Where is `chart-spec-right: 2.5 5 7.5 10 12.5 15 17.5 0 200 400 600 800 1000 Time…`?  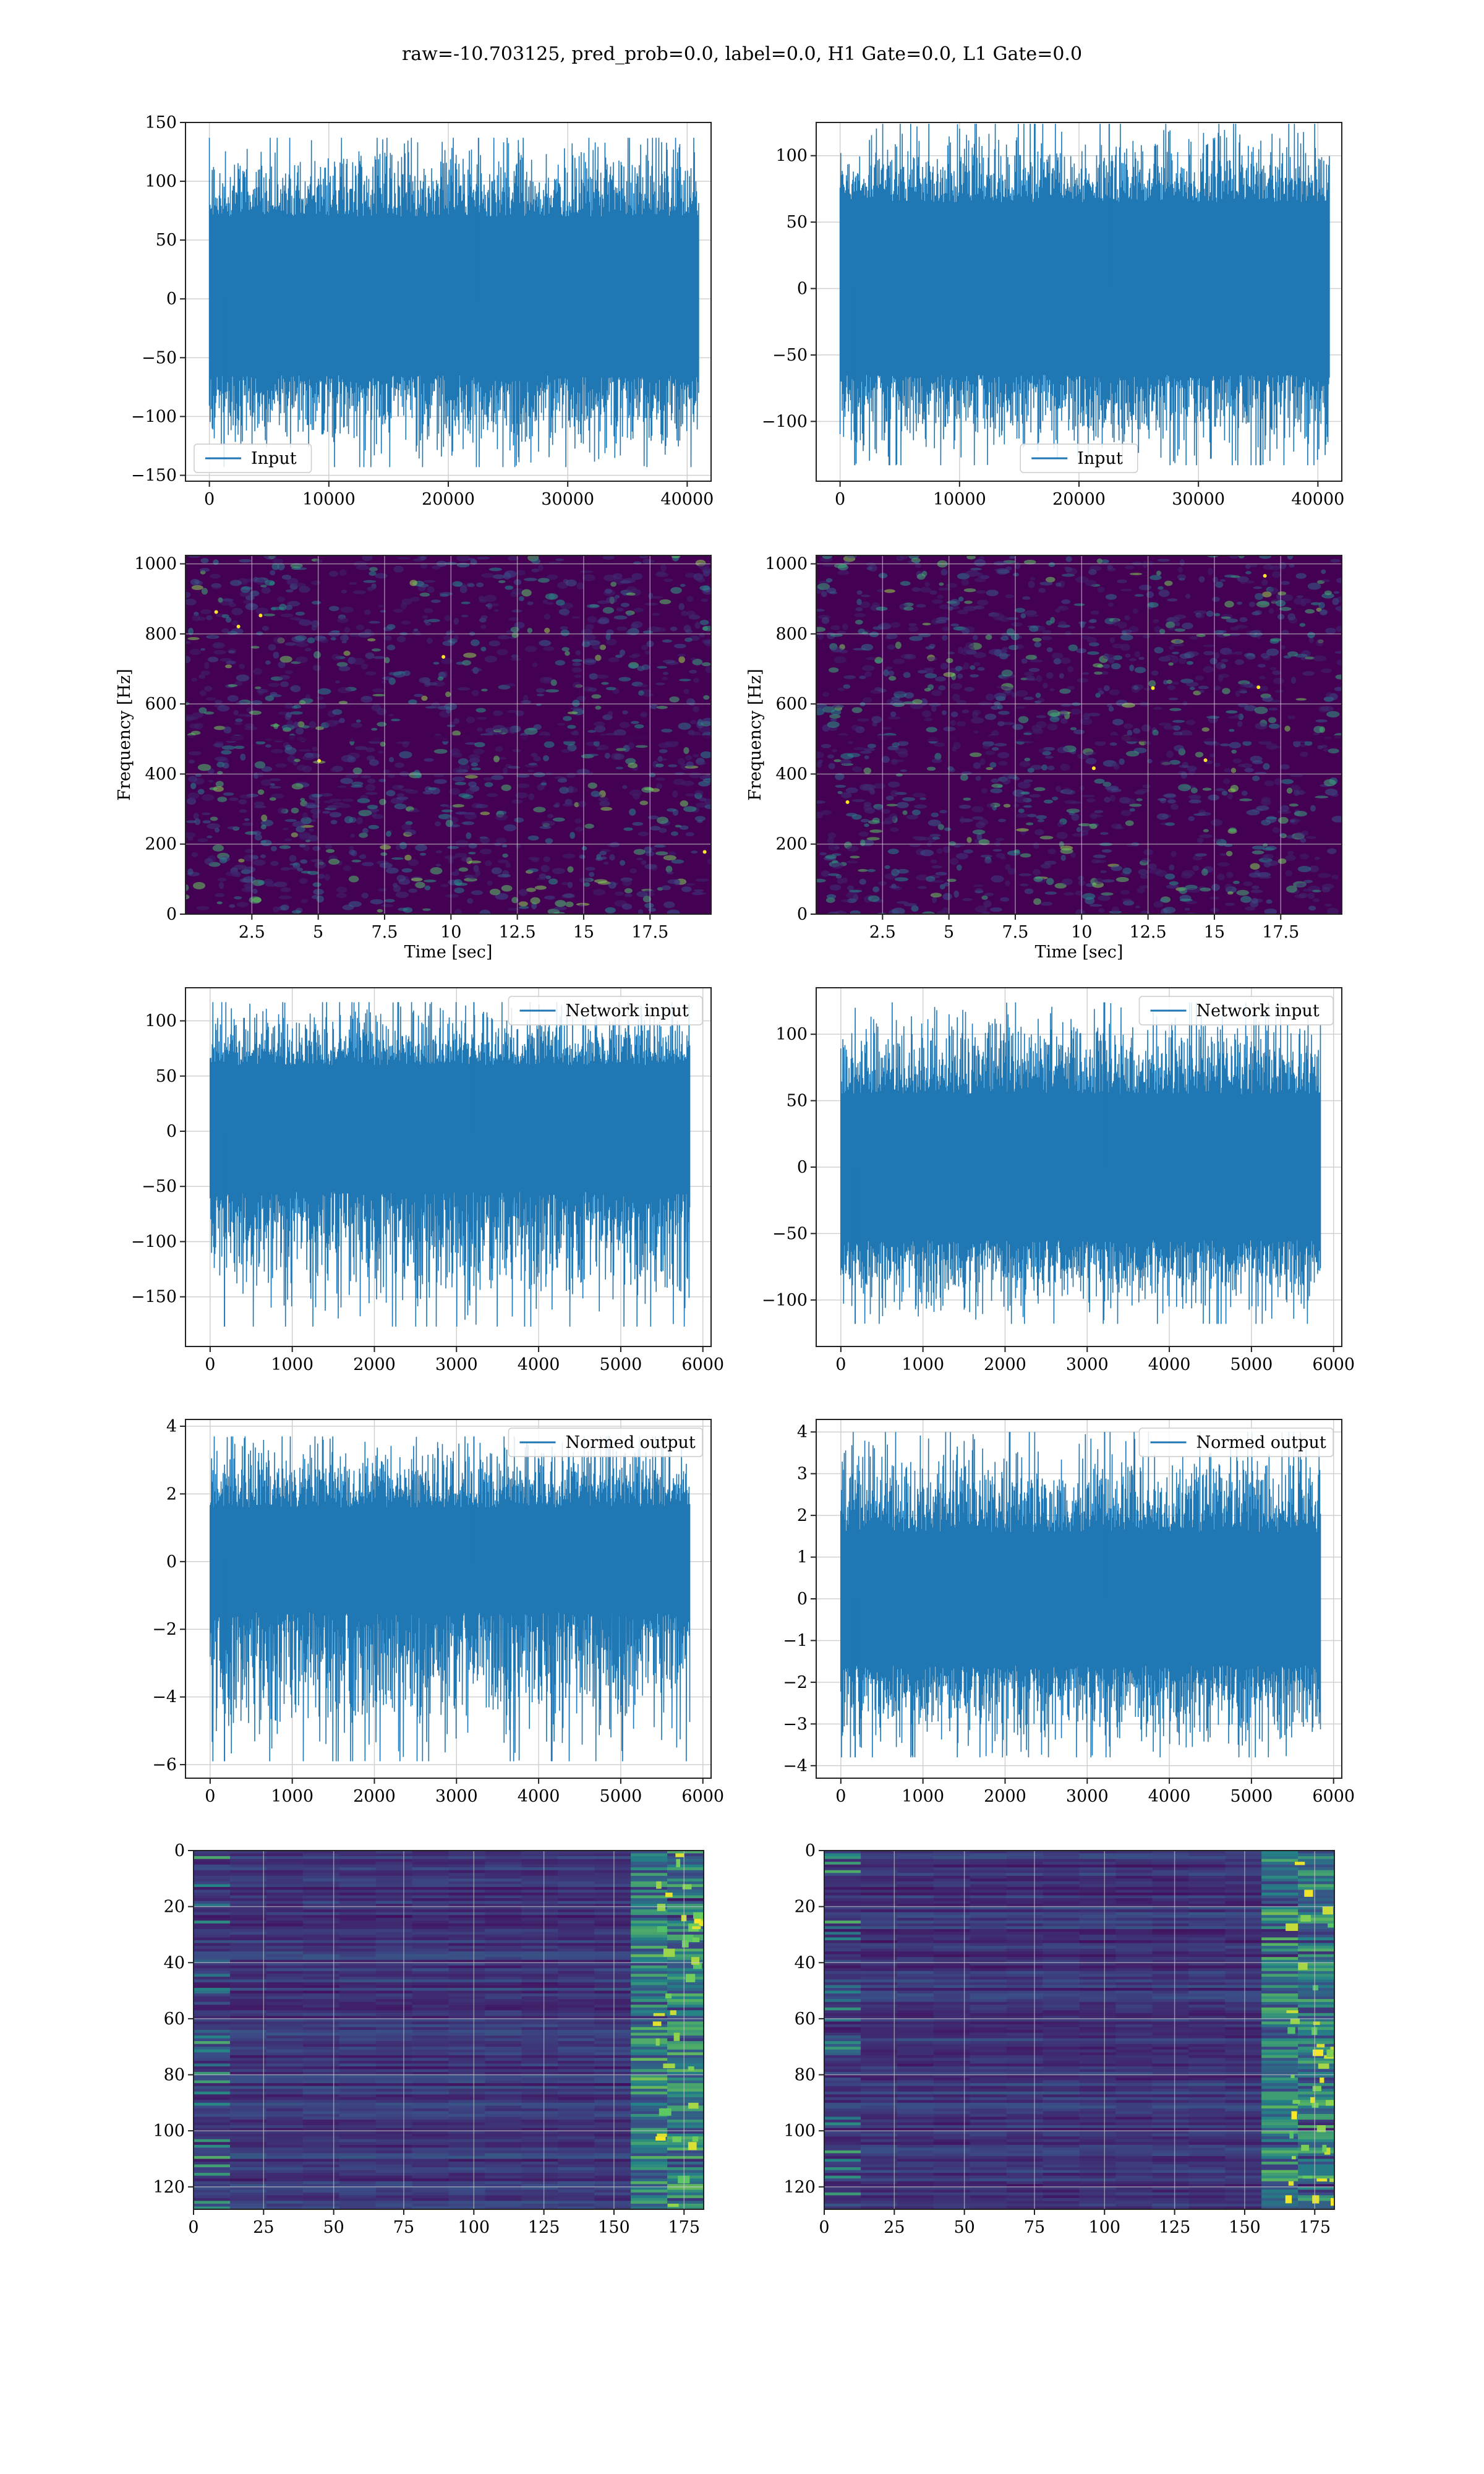 chart-spec-right: 2.5 5 7.5 10 12.5 15 17.5 0 200 400 600 800 1000 Time… is located at coordinates (1044, 759).